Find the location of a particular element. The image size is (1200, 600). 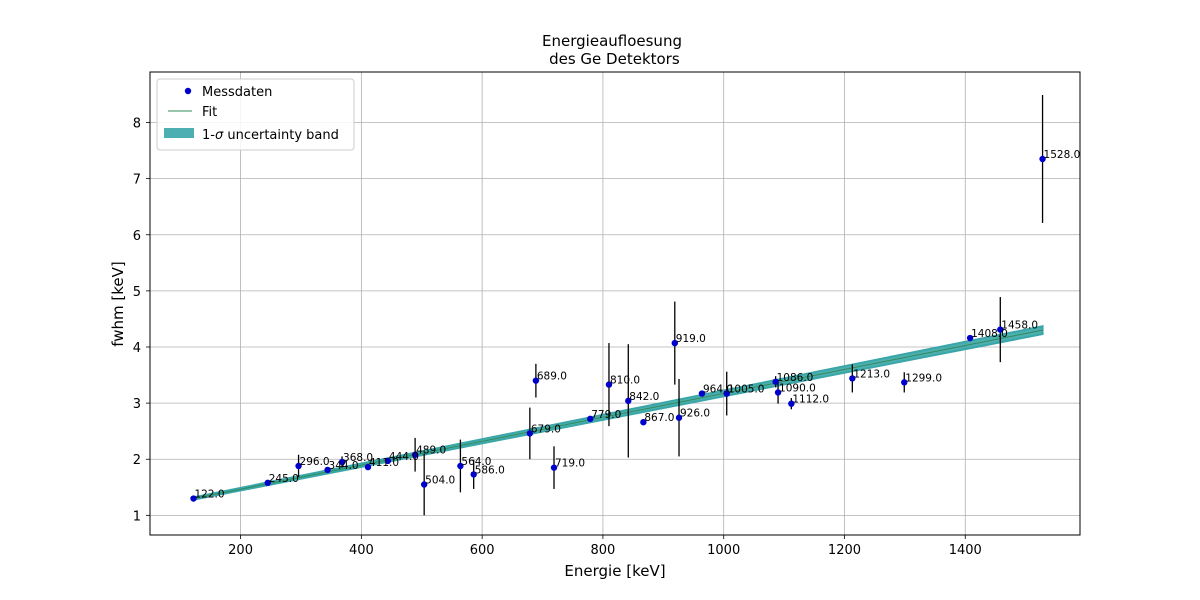

data-point-label: 1528.0 is located at coordinates (1062, 155).